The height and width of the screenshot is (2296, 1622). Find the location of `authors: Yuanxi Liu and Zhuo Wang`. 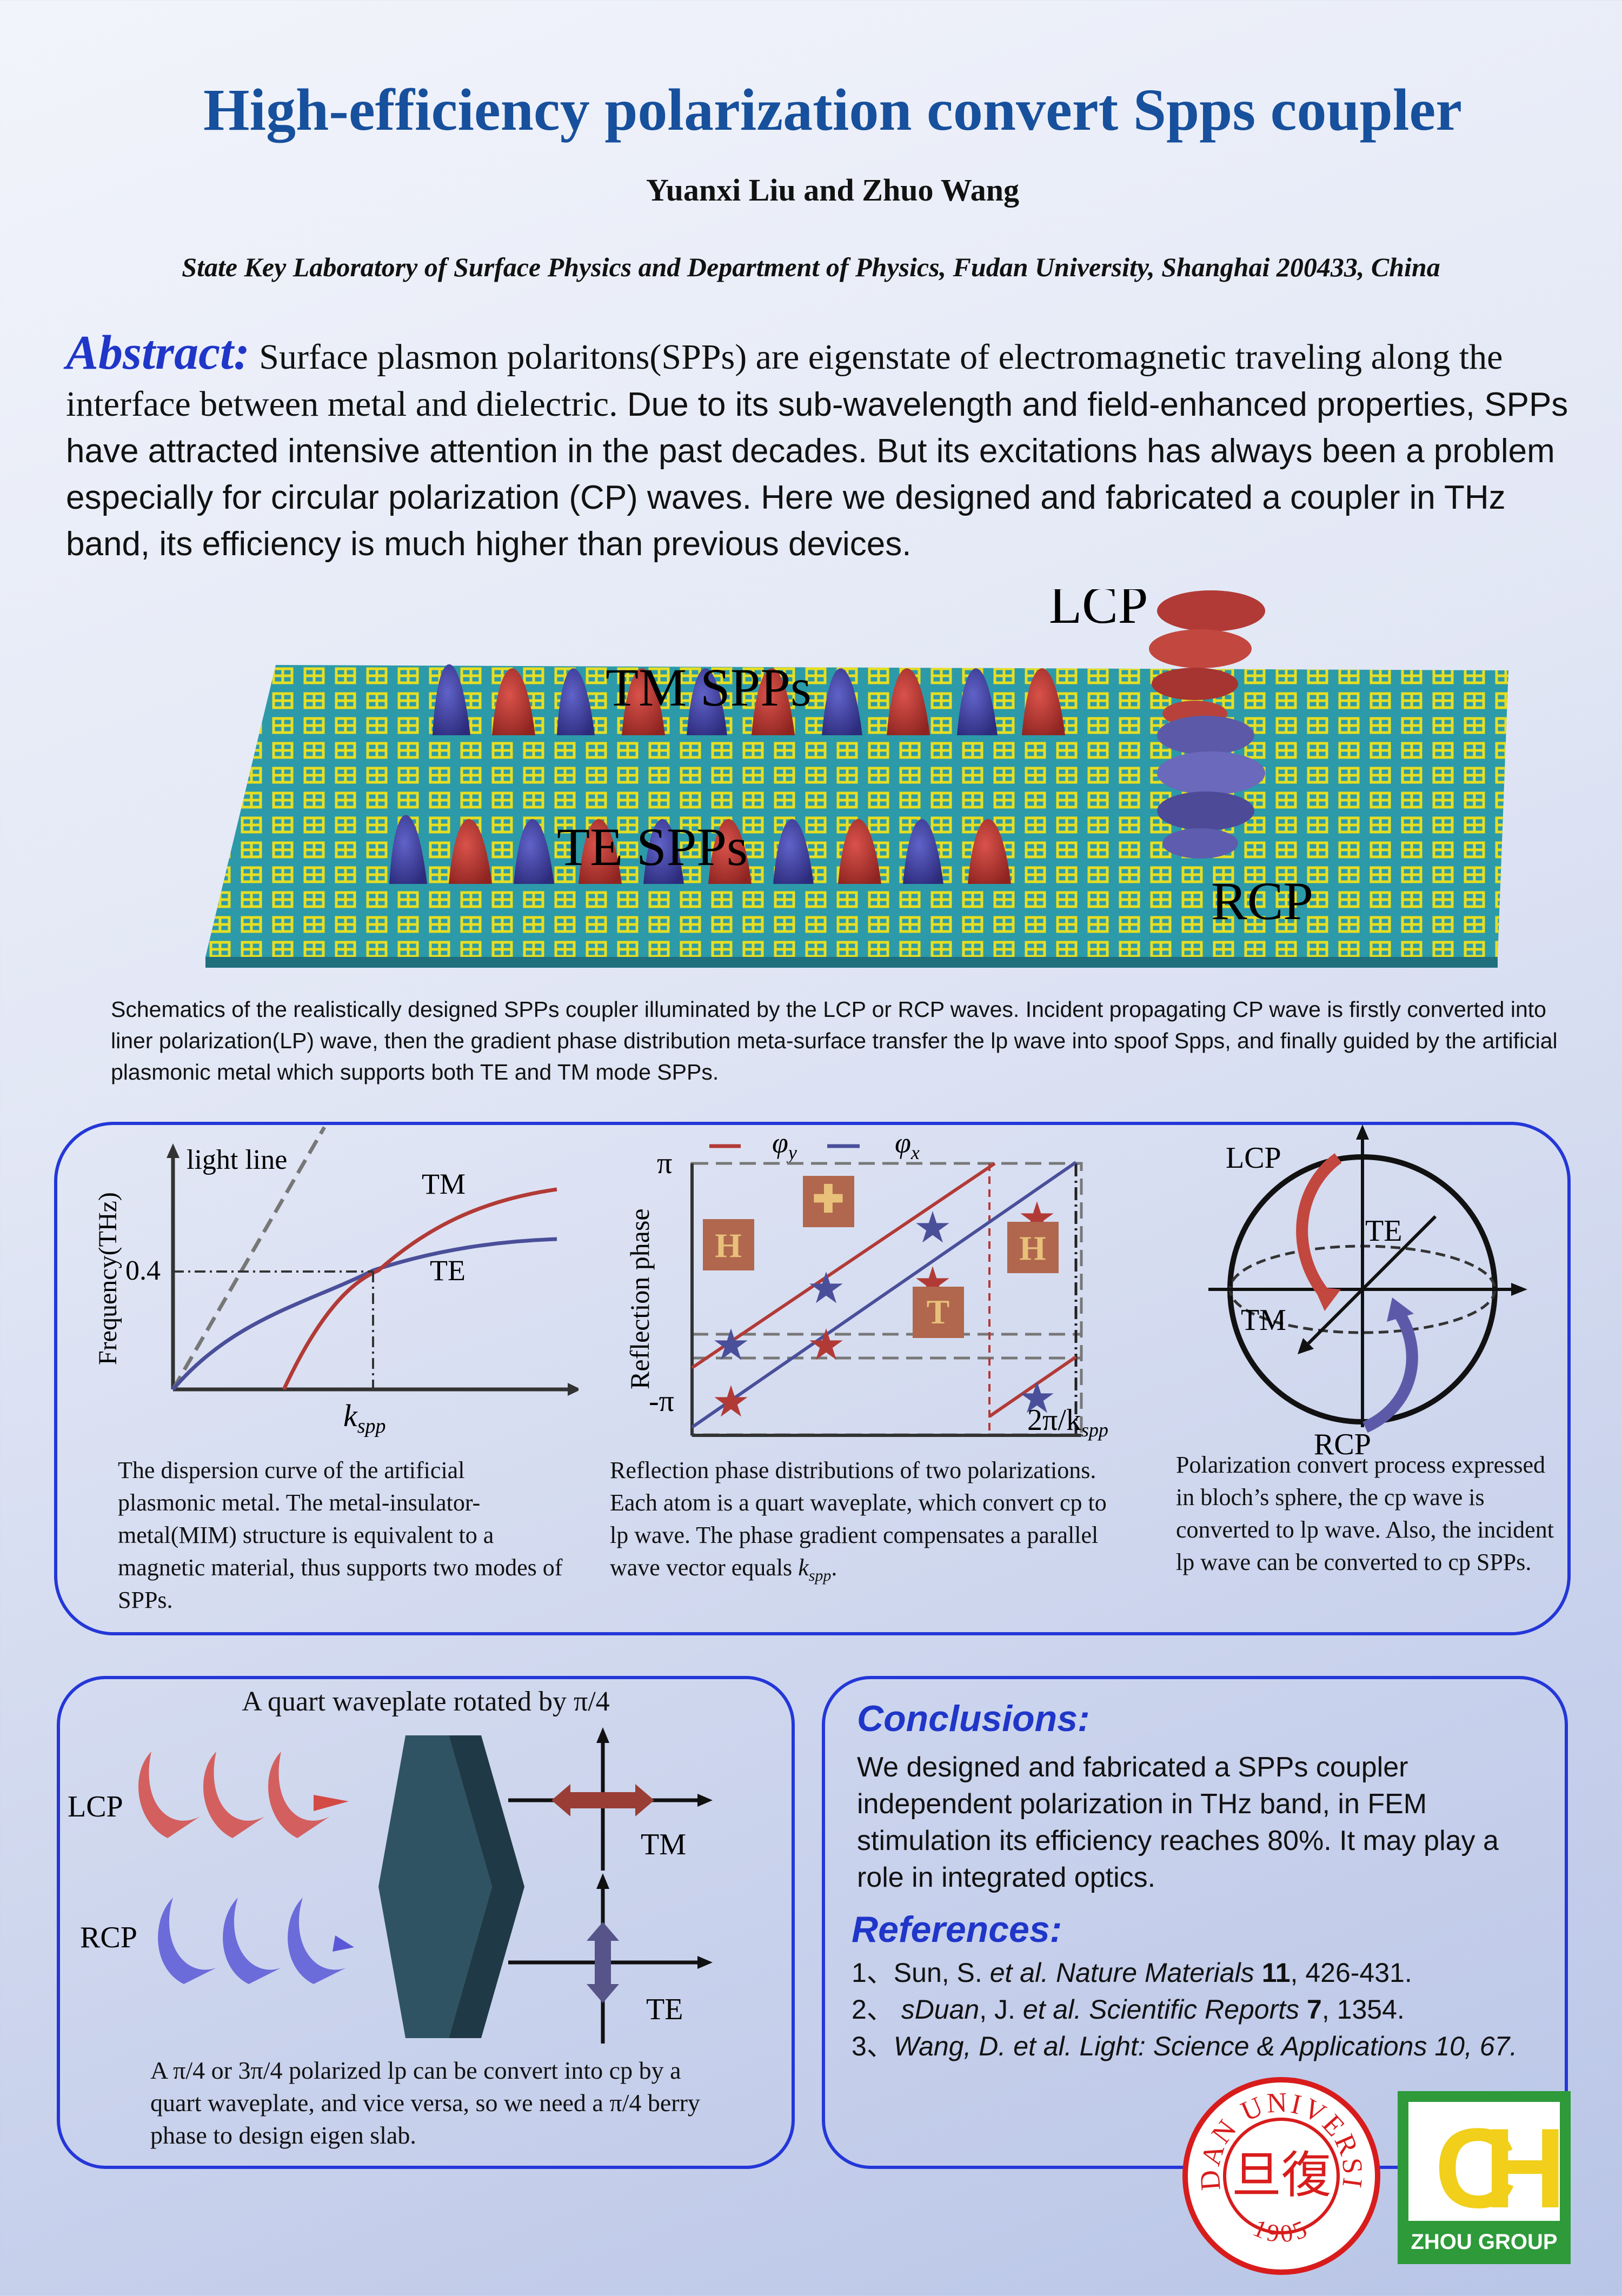

authors: Yuanxi Liu and Zhuo Wang is located at coordinates (832, 190).